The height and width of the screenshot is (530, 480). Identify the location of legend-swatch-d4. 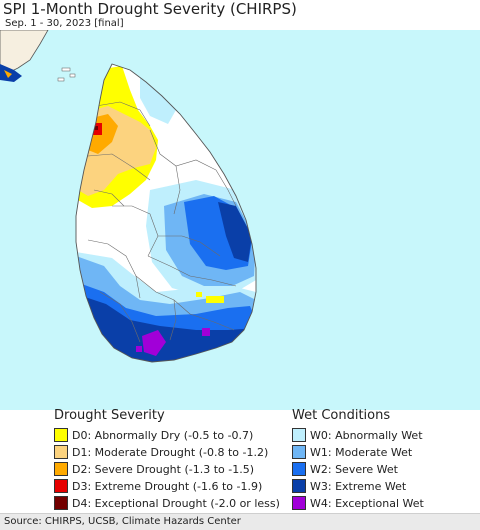
(61, 503).